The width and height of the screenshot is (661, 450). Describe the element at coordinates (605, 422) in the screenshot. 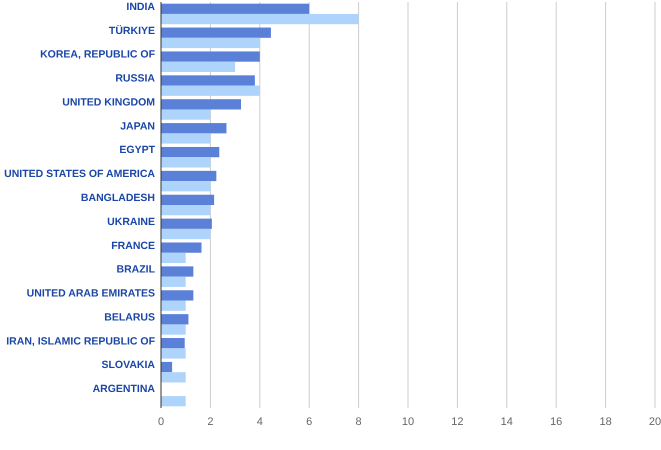

I see `x-tick-label: 18` at that location.